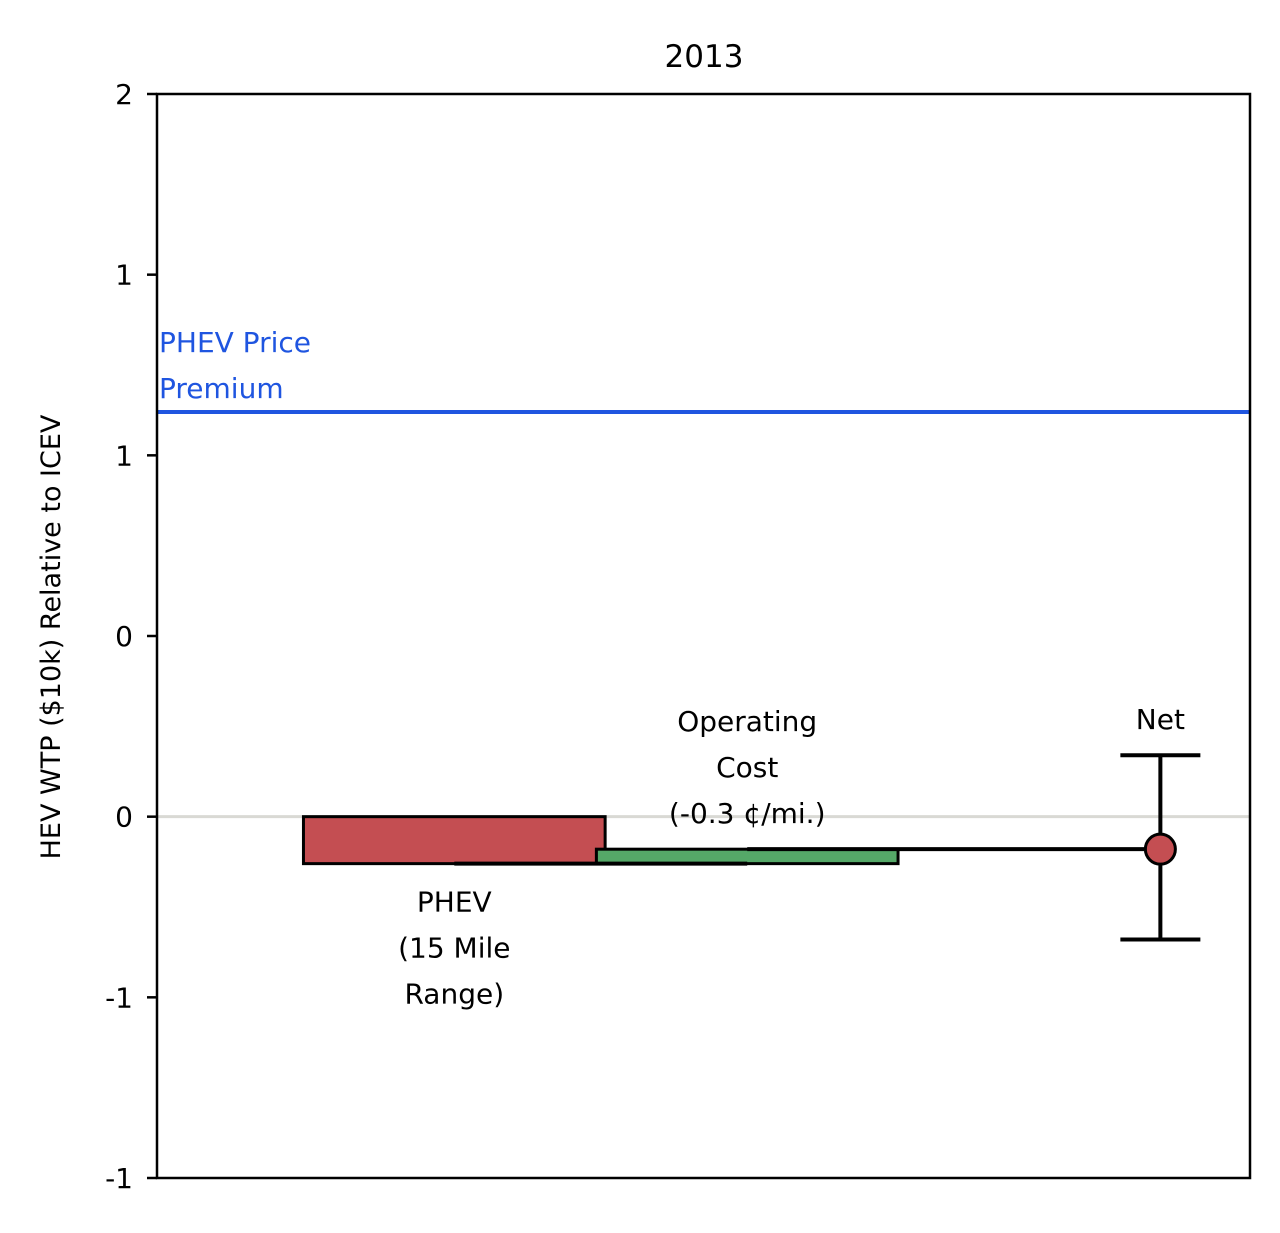 The height and width of the screenshot is (1233, 1280). Describe the element at coordinates (747, 813) in the screenshot. I see `bar-label-operating-cost: (-0.3 ¢/mi.)` at that location.